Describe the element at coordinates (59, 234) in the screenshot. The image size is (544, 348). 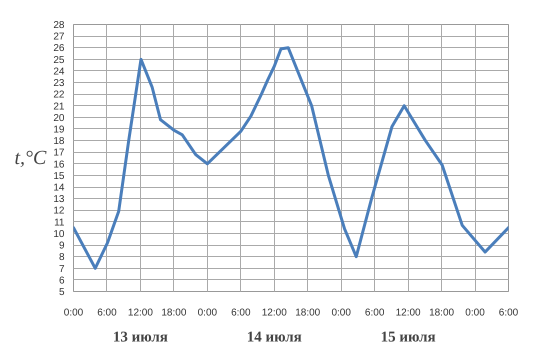
I see `y-tick-label: 10` at that location.